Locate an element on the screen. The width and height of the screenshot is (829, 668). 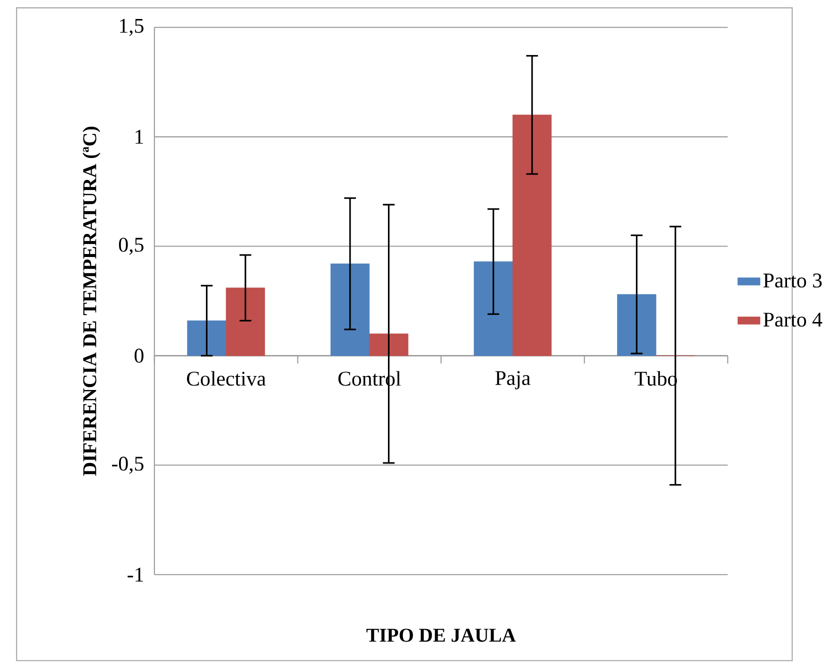
x-tick-label: Colectiva is located at coordinates (226, 378).